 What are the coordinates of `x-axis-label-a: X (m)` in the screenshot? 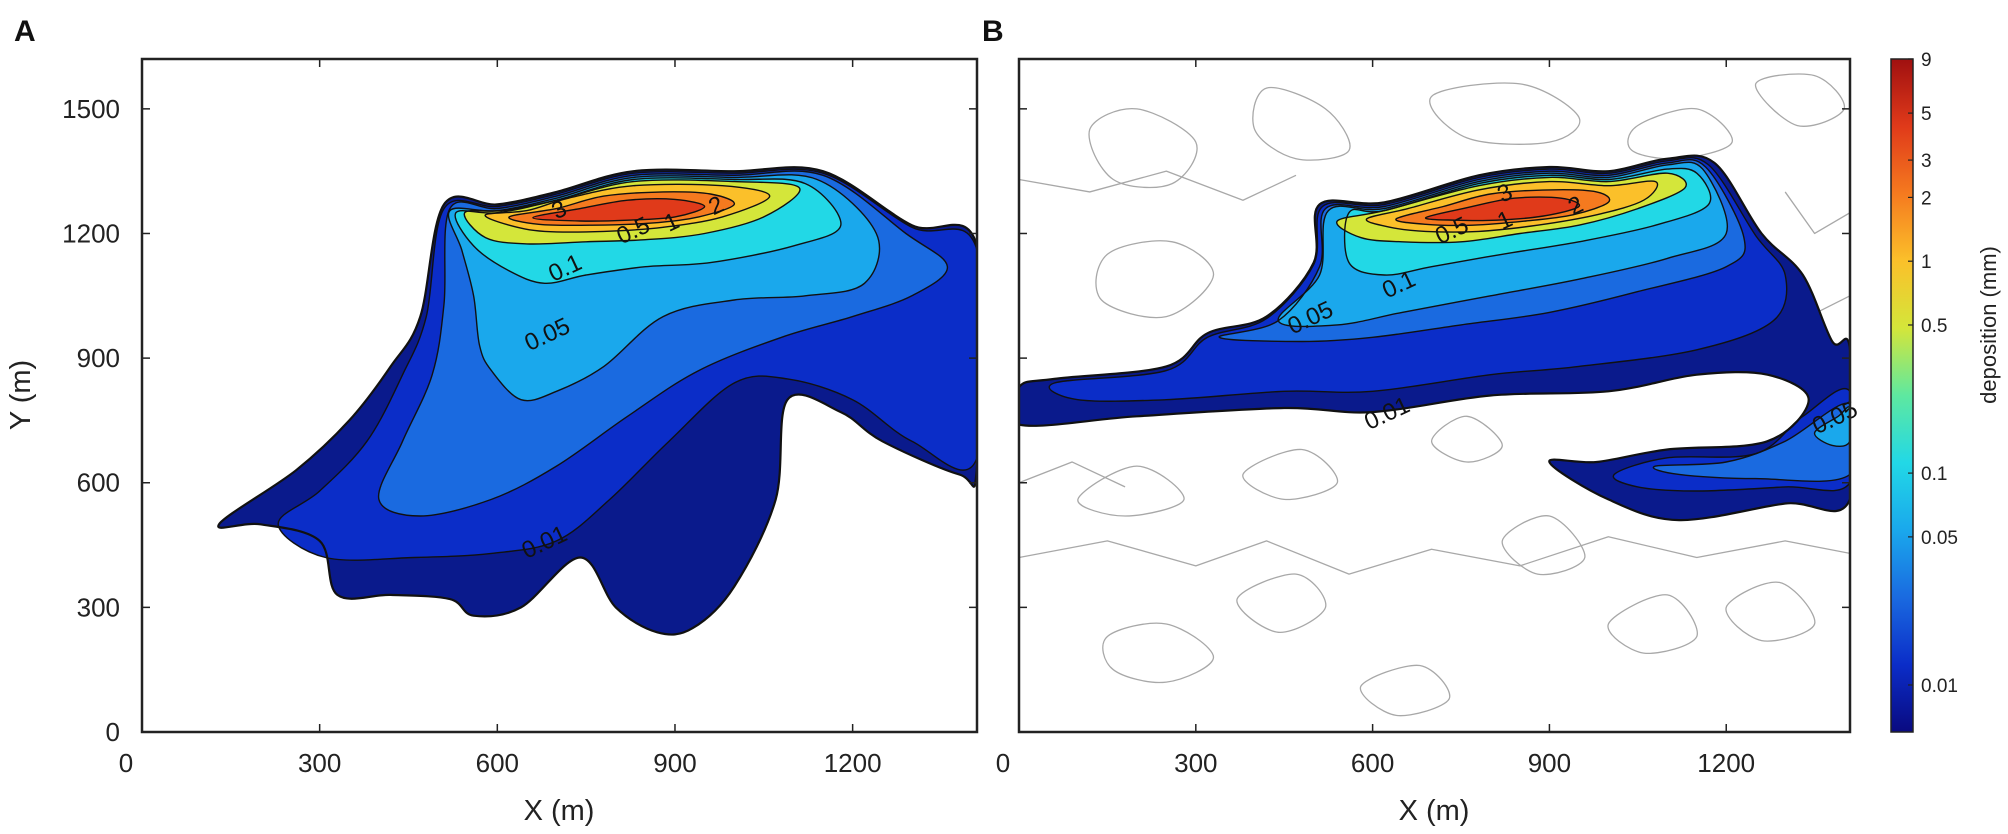 It's located at (559, 811).